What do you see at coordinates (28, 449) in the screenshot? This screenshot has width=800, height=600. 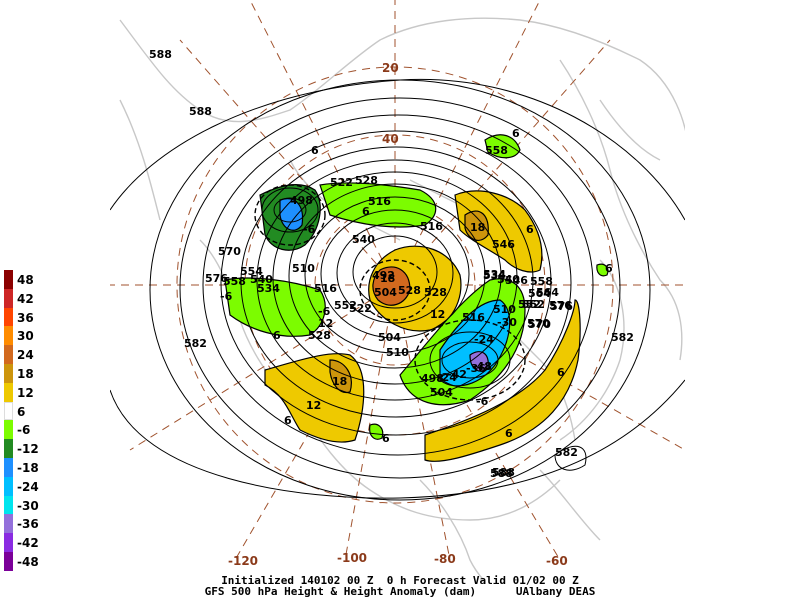 I see `legend-label: -12` at bounding box center [28, 449].